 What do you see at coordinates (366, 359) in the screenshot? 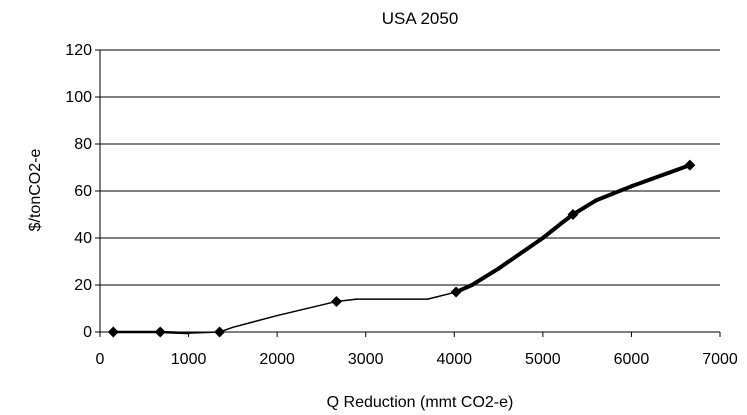
I see `x-tick-label-3: 3000` at bounding box center [366, 359].